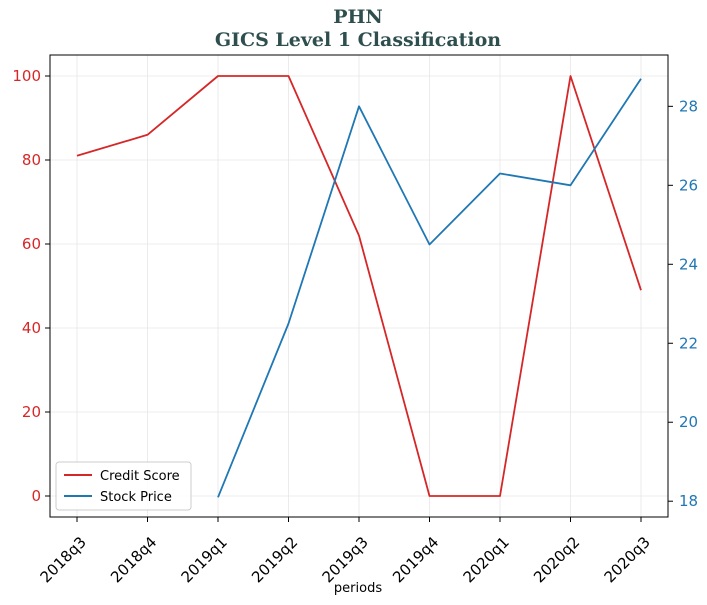 The height and width of the screenshot is (605, 707). I want to click on legend: Credit Score Stock Price, so click(123, 486).